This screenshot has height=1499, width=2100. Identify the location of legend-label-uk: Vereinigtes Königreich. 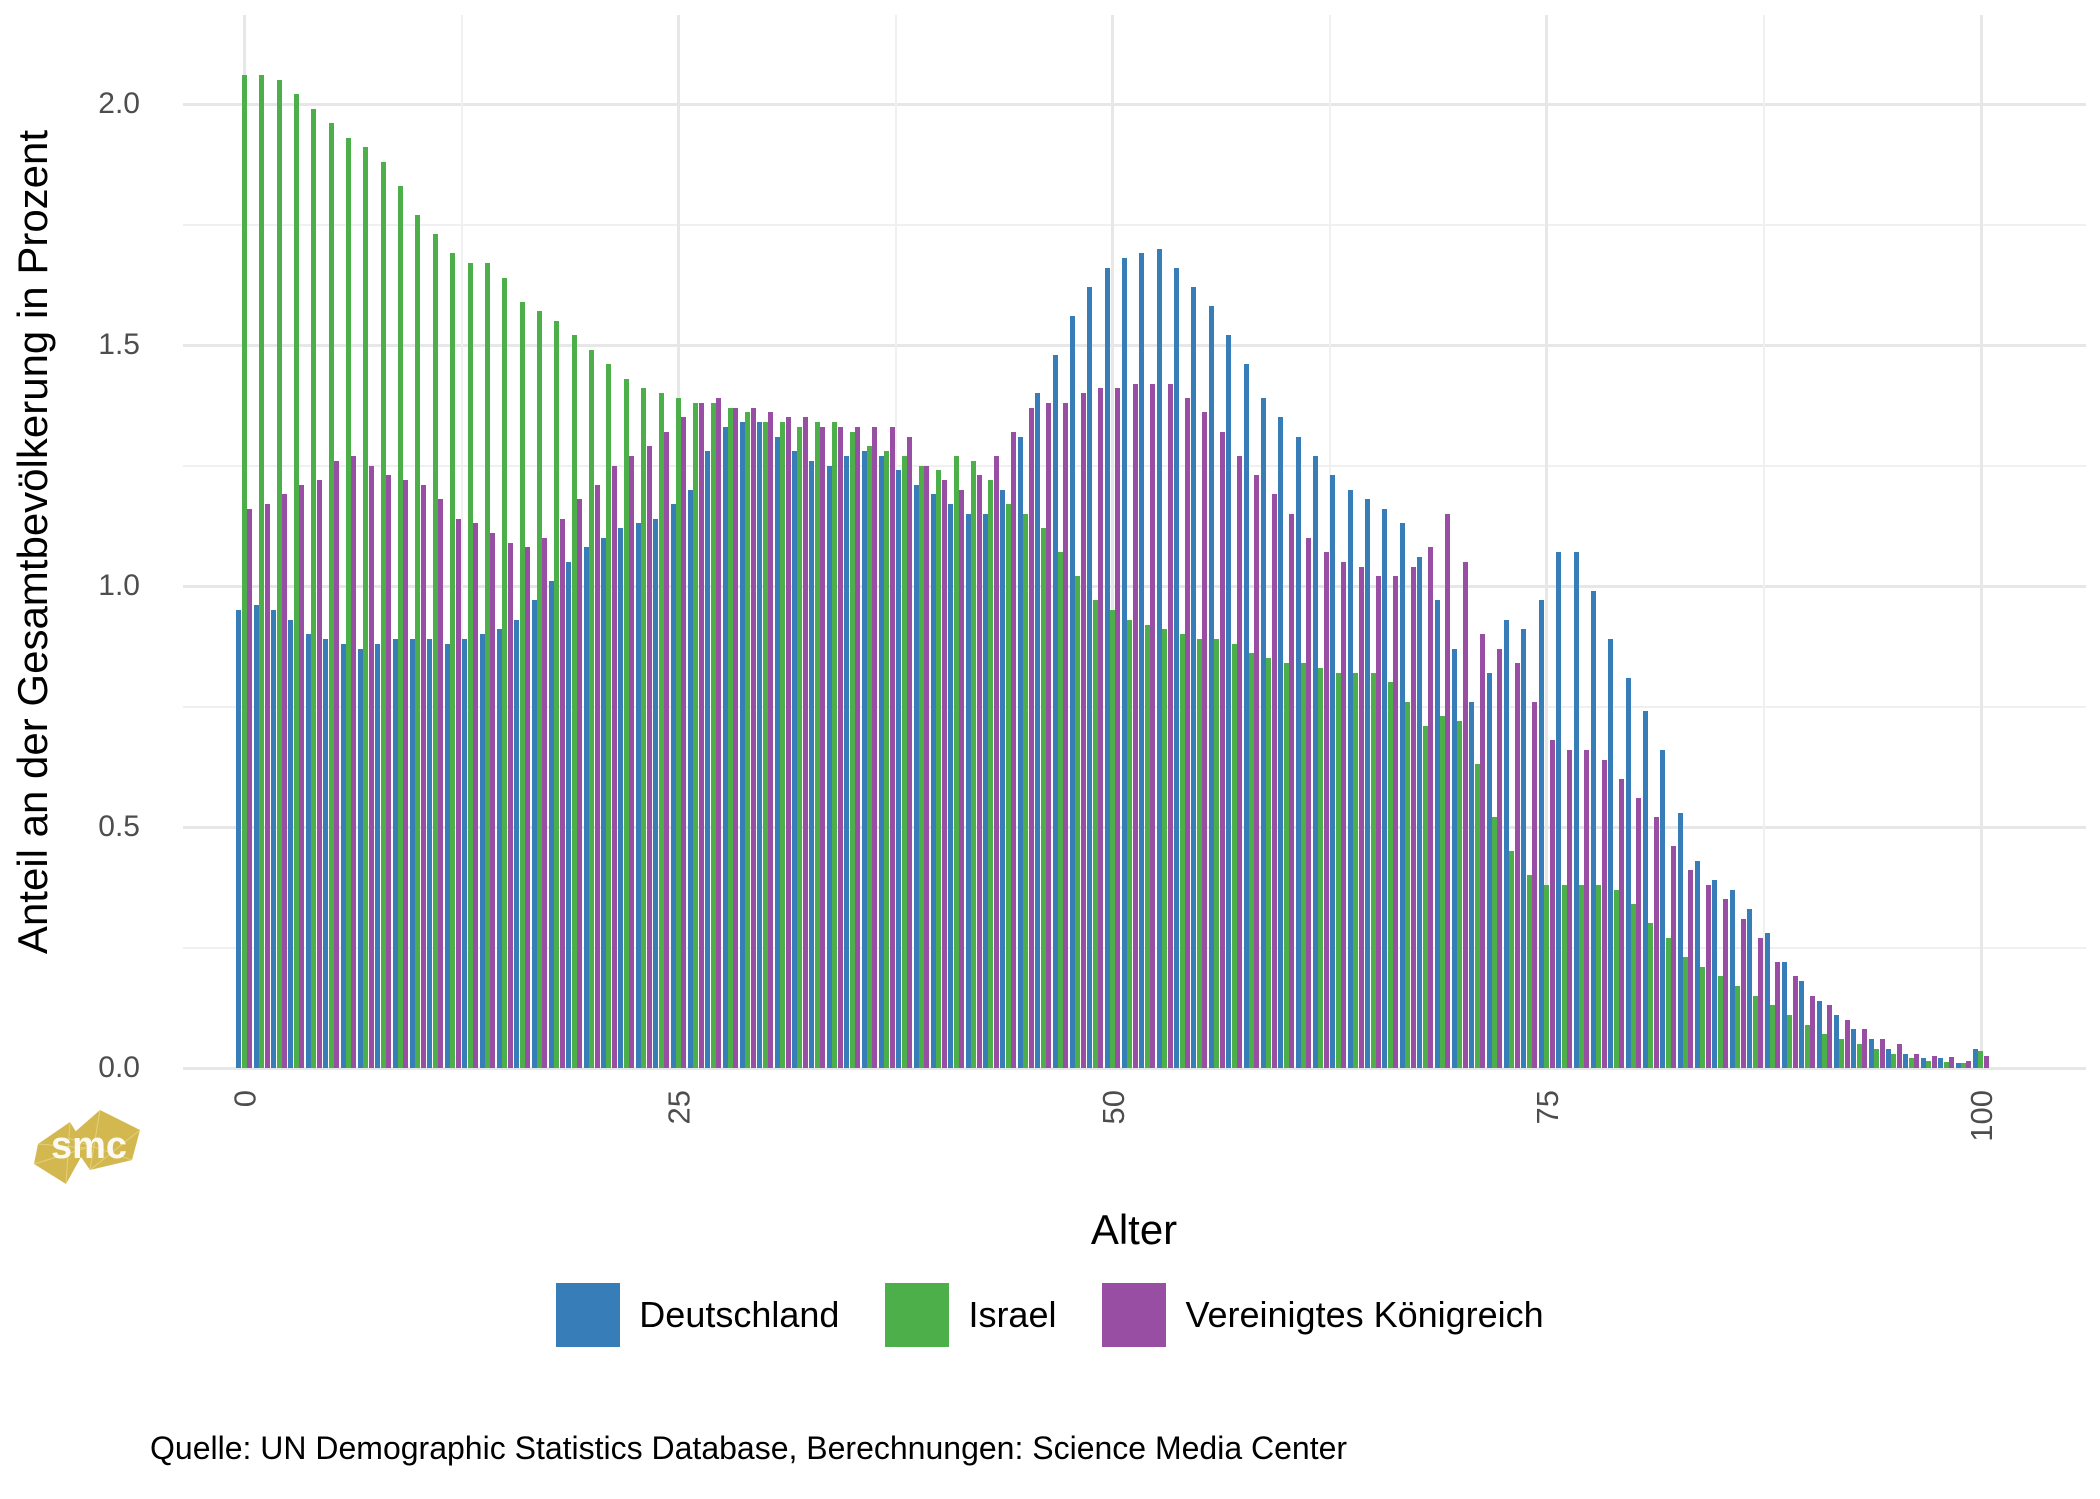
(1364, 1314).